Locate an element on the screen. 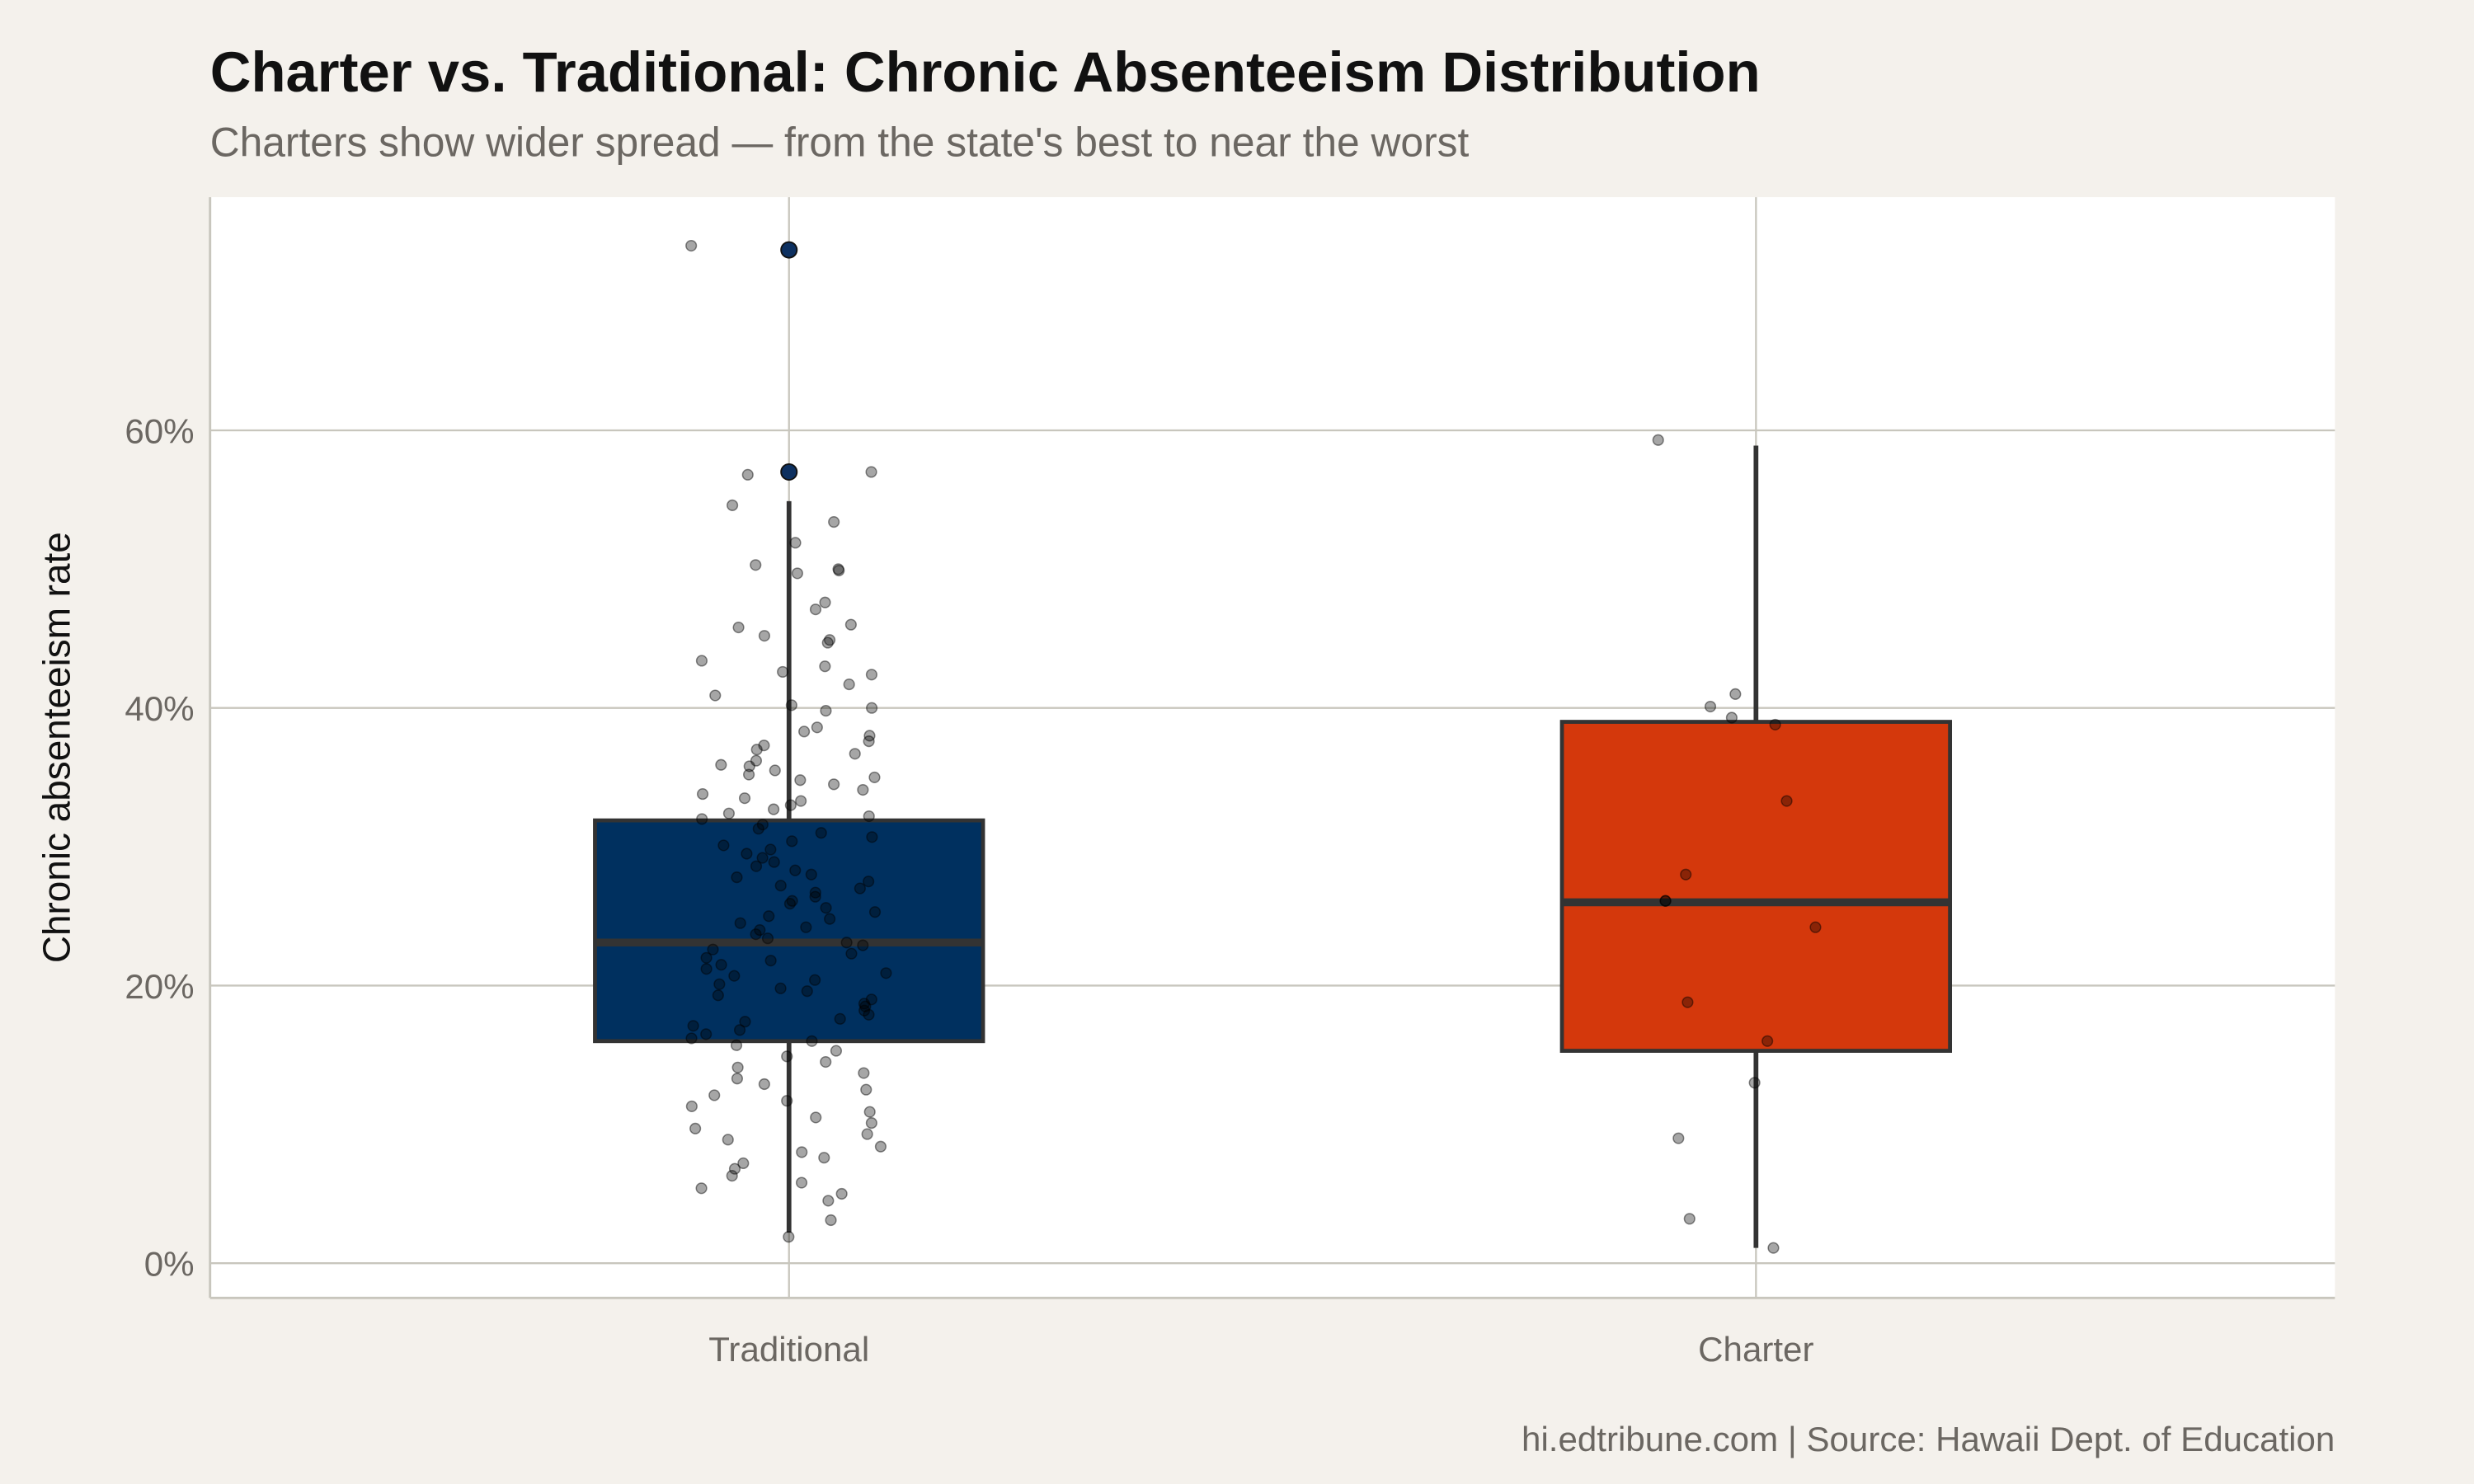 This screenshot has width=2474, height=1484. y-tick-label: 0% is located at coordinates (169, 1263).